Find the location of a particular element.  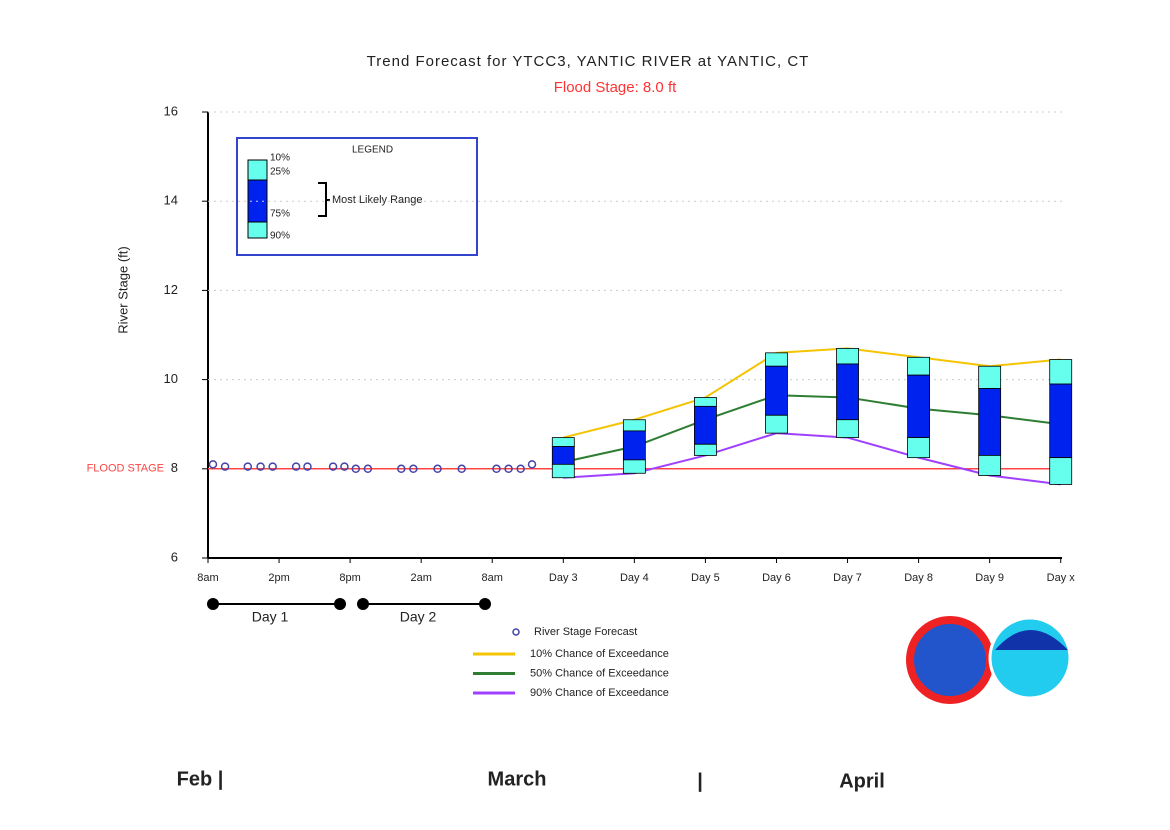

legend-entry: River Stage Forecast is located at coordinates (585, 632).